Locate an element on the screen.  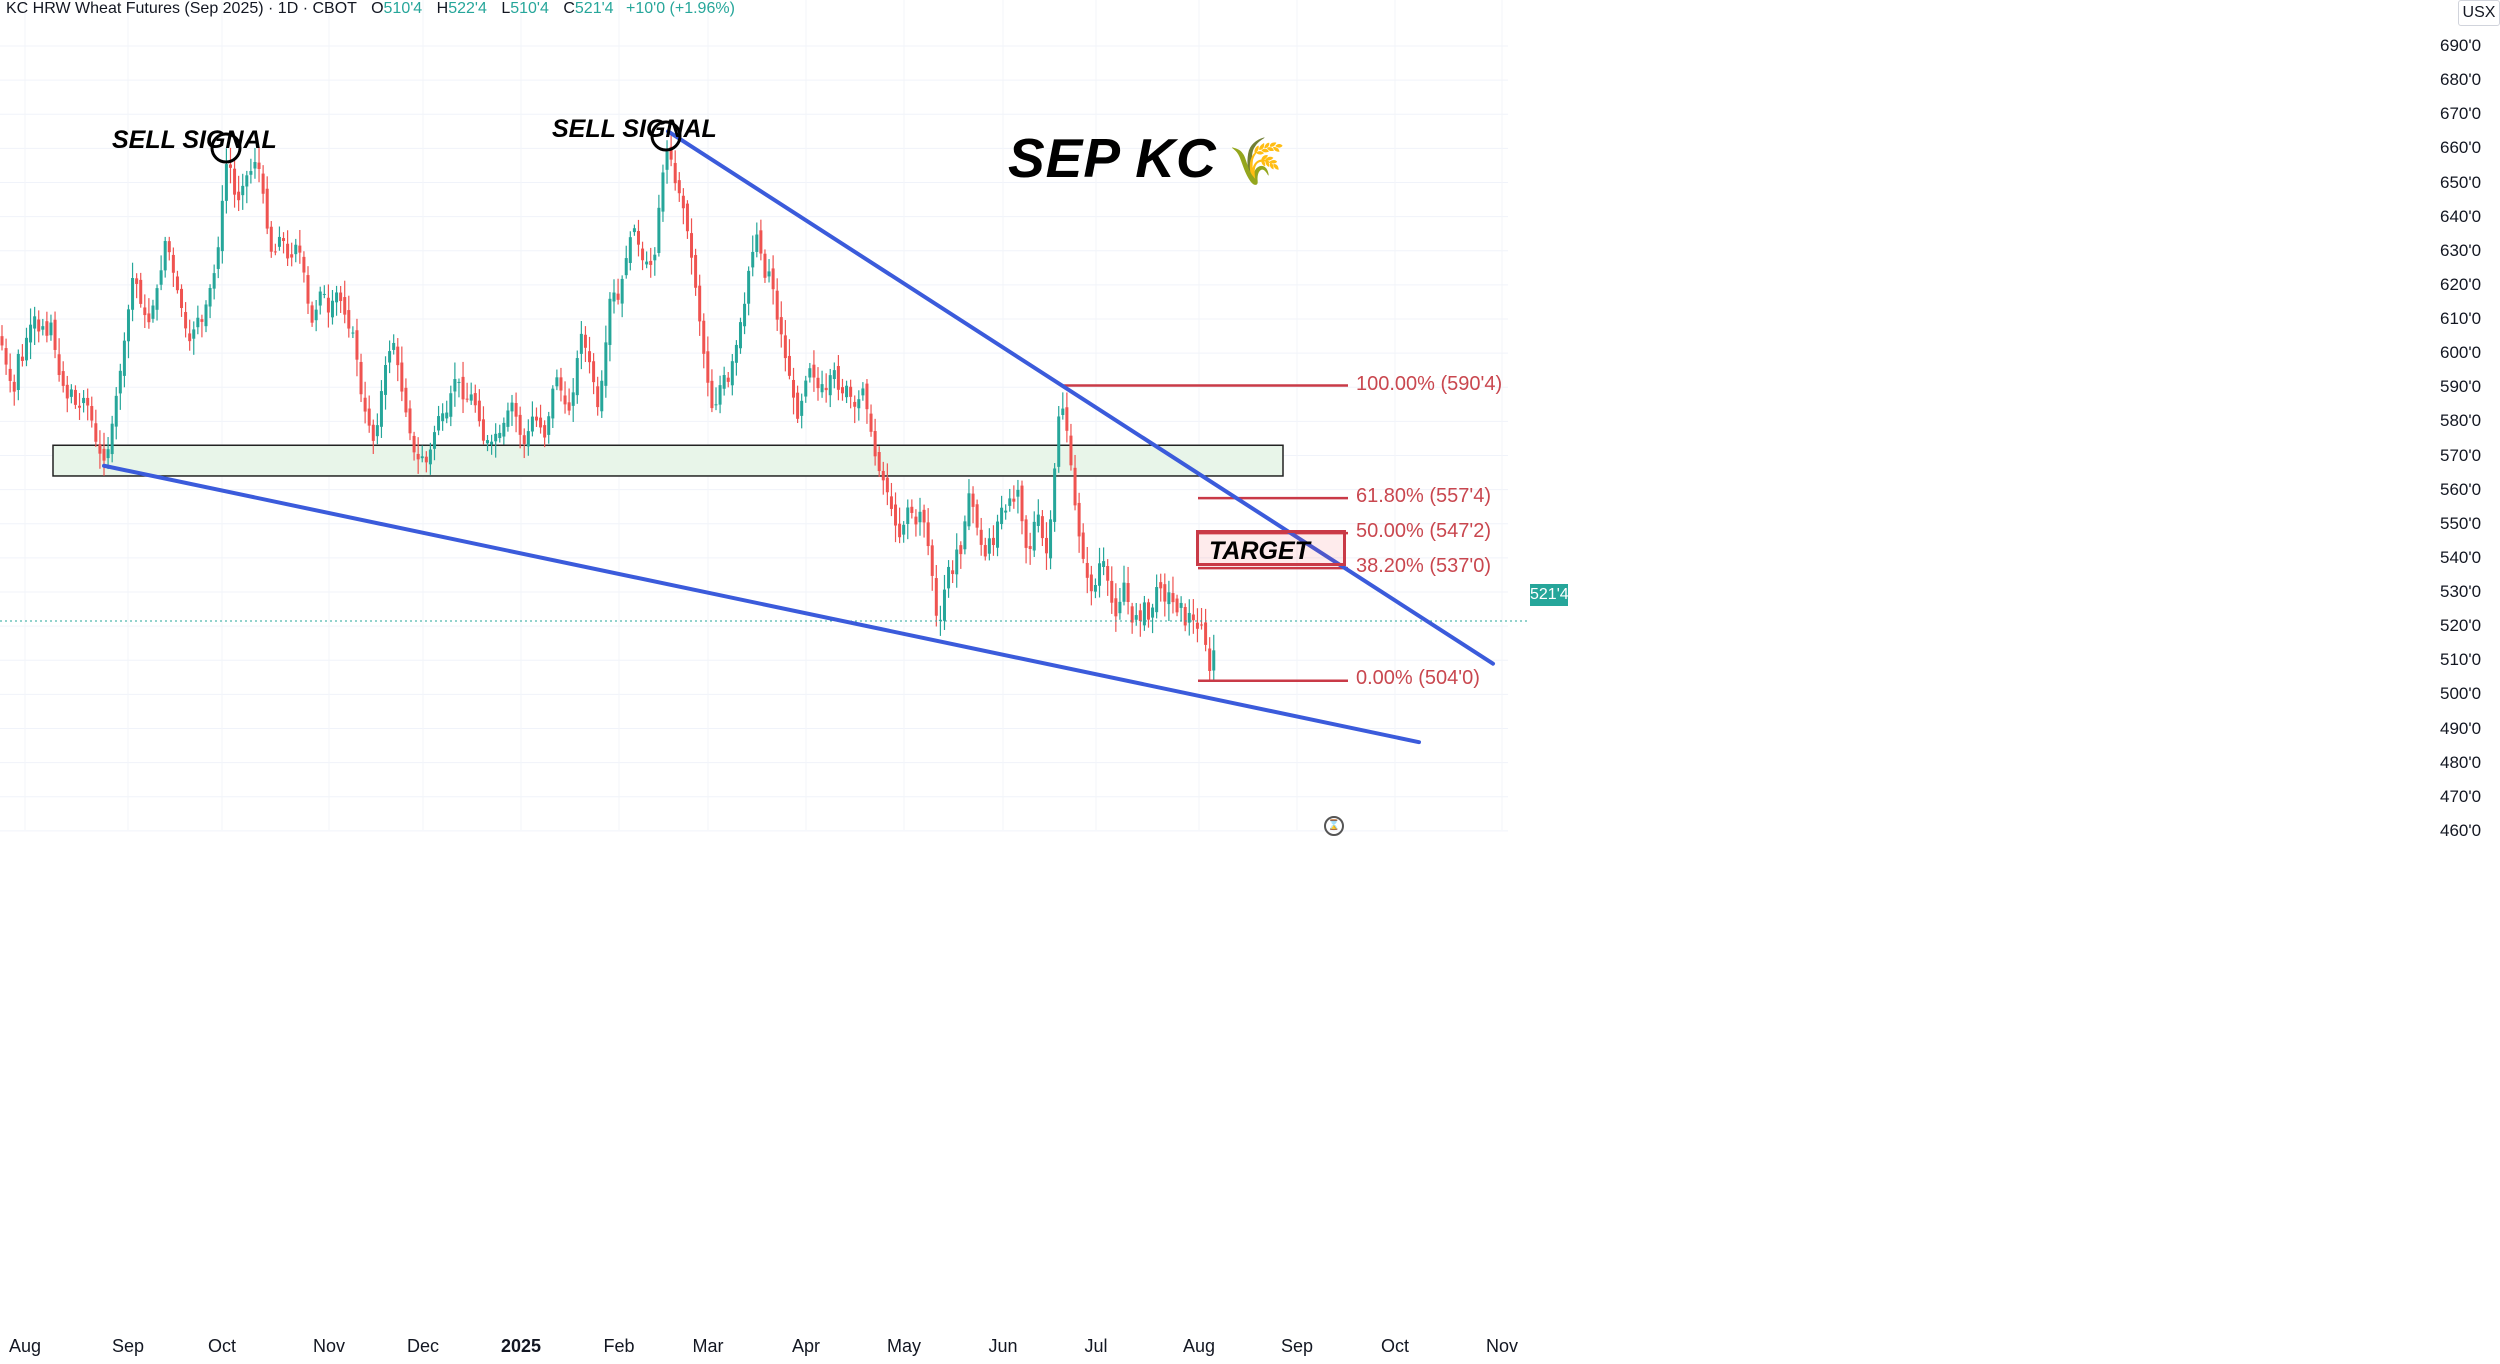
last-price-tag: 521'4 is located at coordinates (1549, 595).